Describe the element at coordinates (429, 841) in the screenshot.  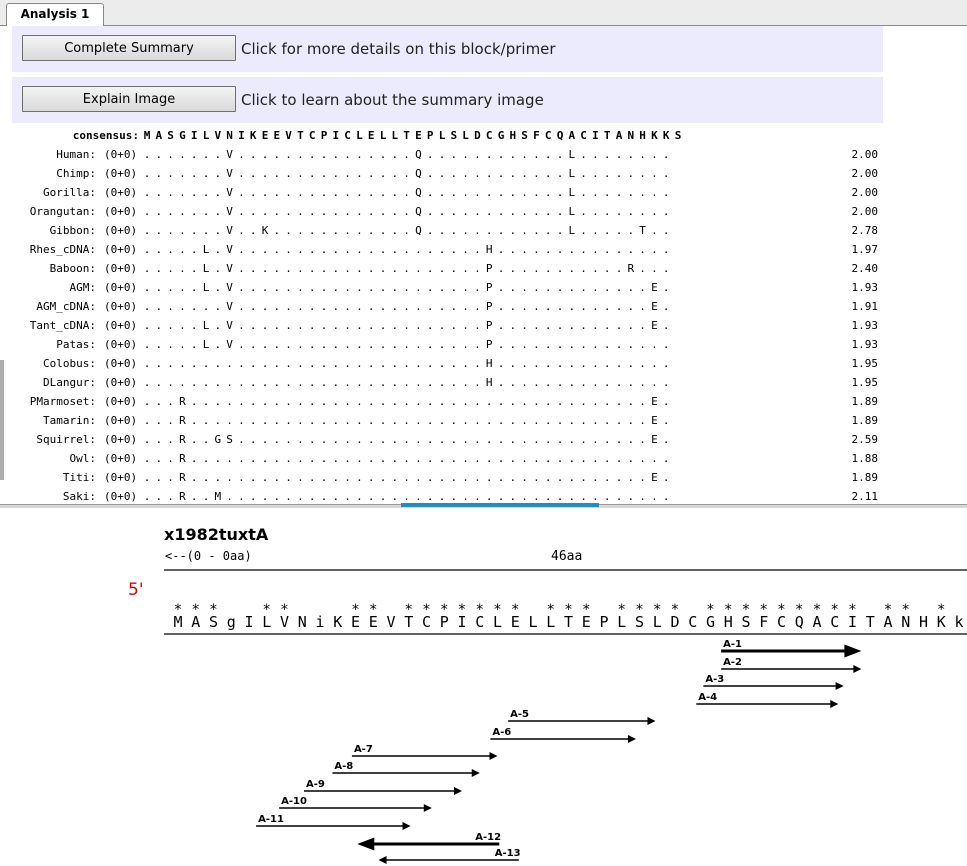
I see `primer-a-12: A-12` at that location.